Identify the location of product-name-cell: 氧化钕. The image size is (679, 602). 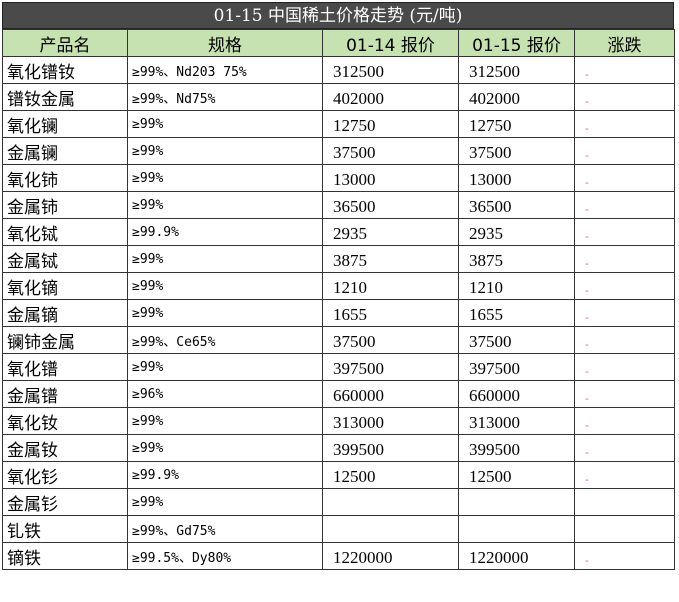
(65, 421).